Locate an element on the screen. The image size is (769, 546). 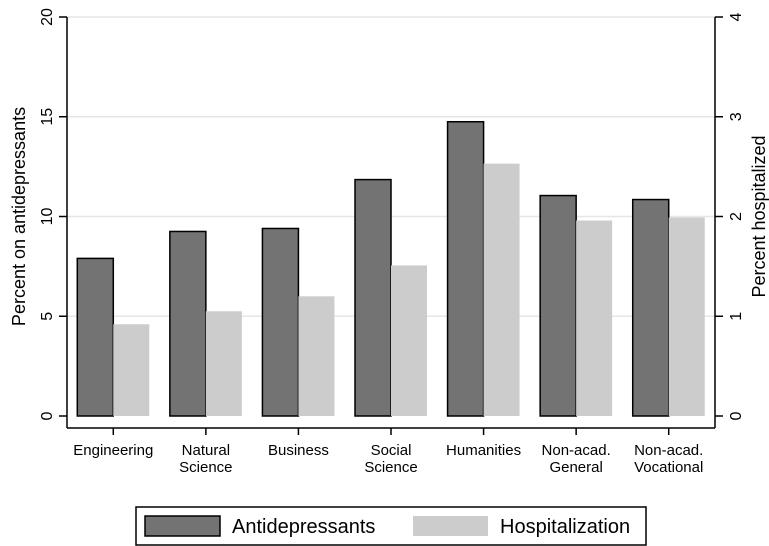
left-tick-label-4: 20 is located at coordinates (47, 17).